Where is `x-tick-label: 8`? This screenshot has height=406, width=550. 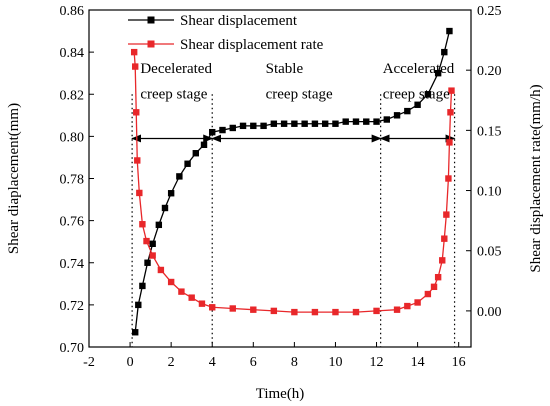 x-tick-label: 8 is located at coordinates (294, 362).